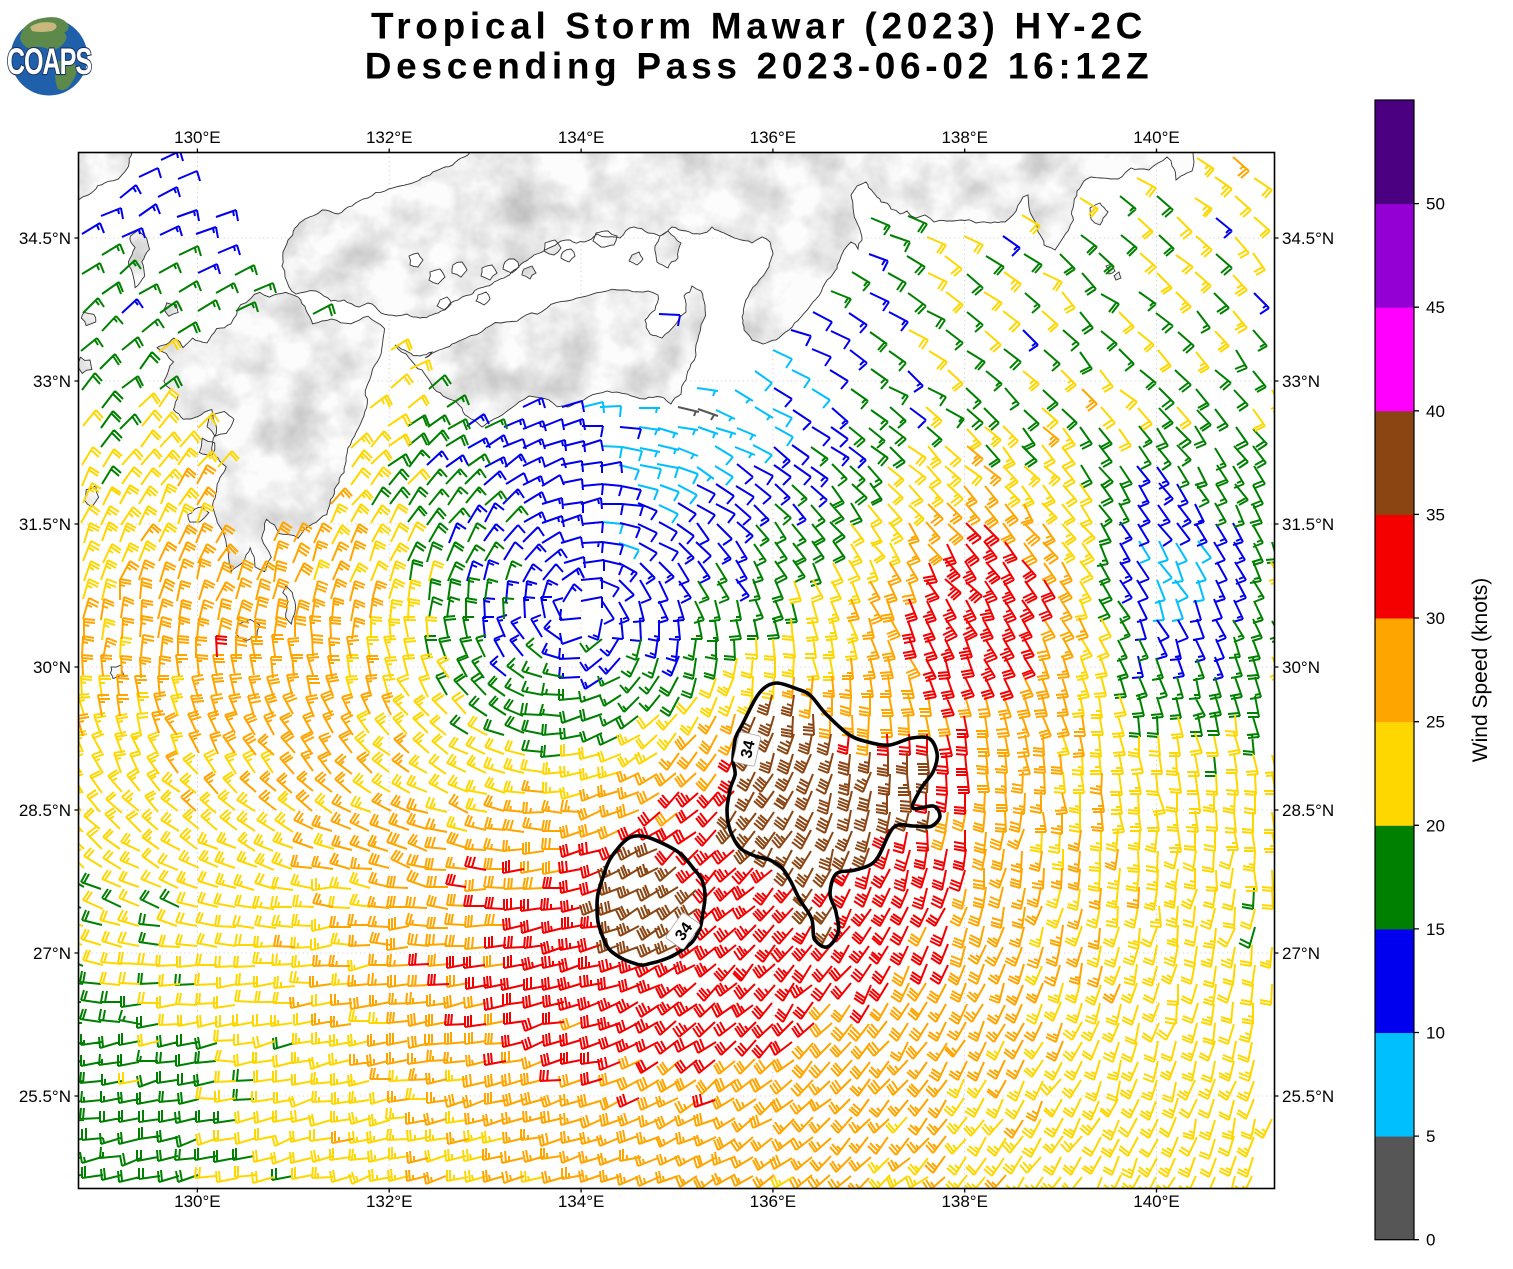 The width and height of the screenshot is (1513, 1269). Describe the element at coordinates (49, 61) in the screenshot. I see `svg-text: COAPS` at that location.